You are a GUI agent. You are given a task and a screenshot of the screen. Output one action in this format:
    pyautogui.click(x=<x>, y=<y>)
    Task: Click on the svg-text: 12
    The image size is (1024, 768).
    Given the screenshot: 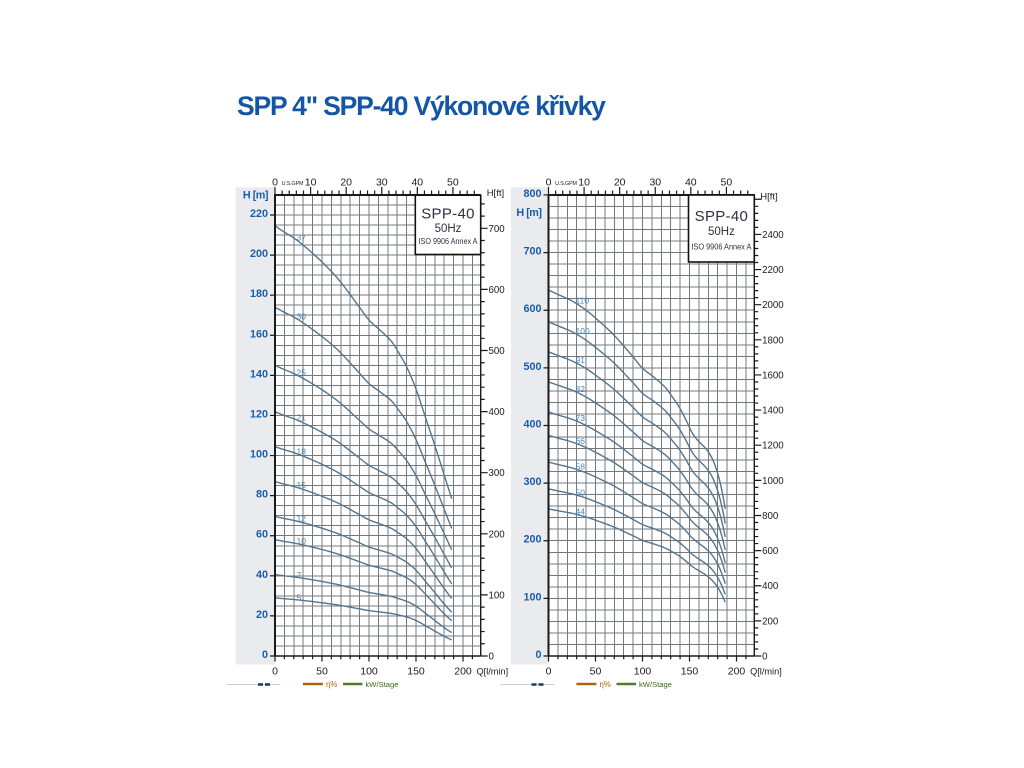 What is the action you would take?
    pyautogui.click(x=302, y=519)
    